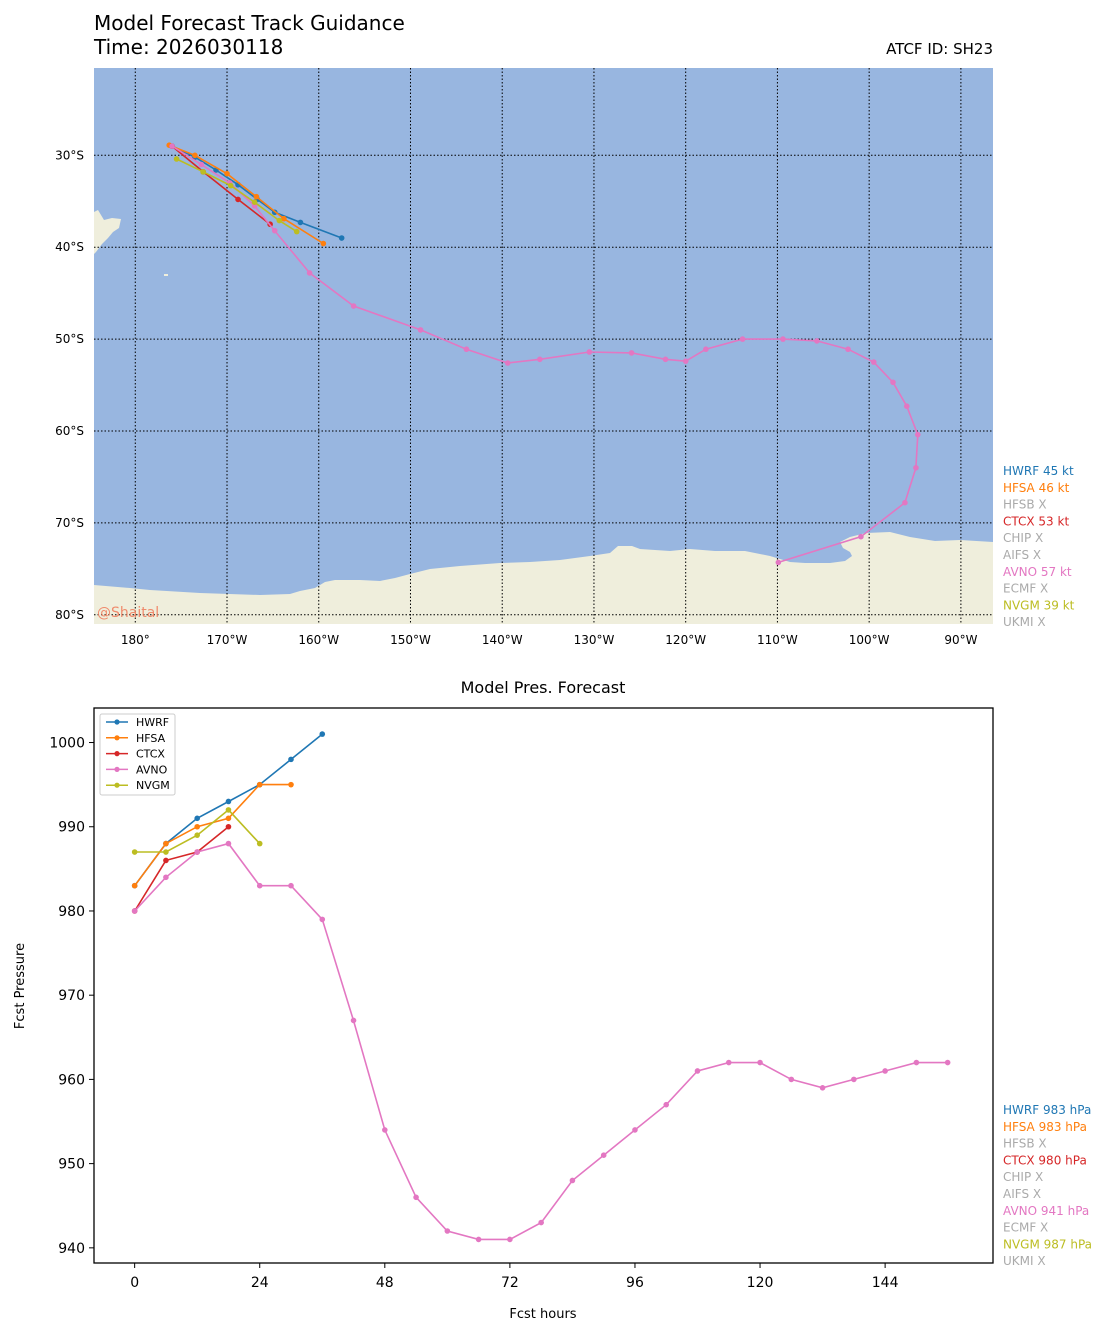  What do you see at coordinates (135, 640) in the screenshot?
I see `map-x-tick-label: 180°` at bounding box center [135, 640].